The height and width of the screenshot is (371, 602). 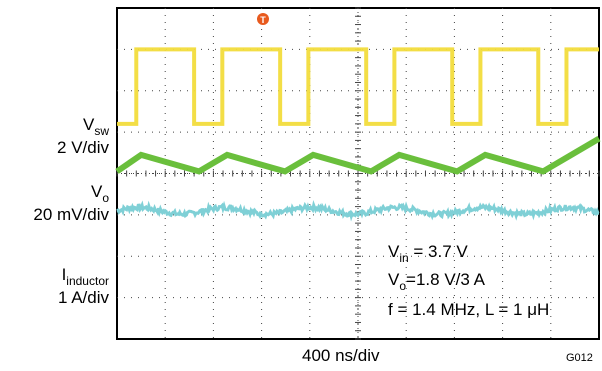 I want to click on channel-label-iinductor: Iinductor 1 A/div, so click(x=83, y=286).